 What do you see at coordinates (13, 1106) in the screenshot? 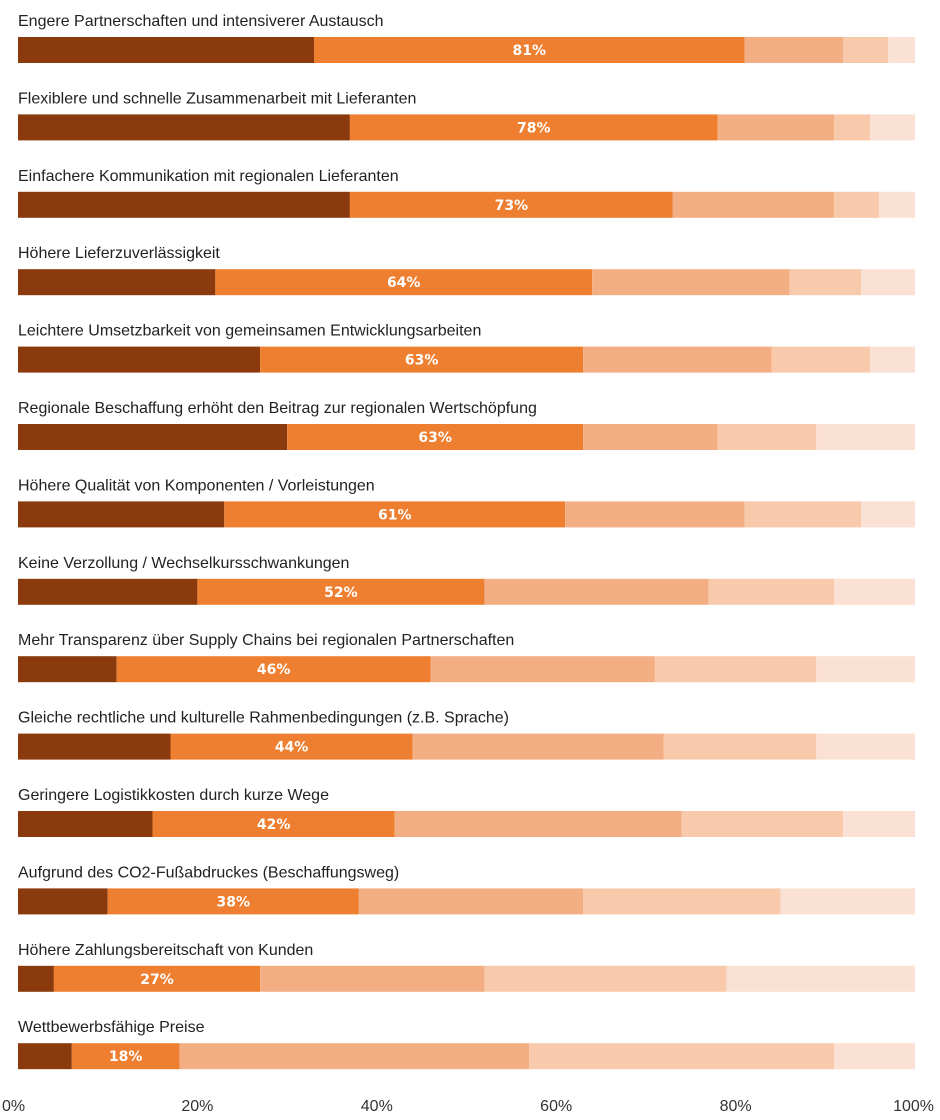
I see `x-tick-label: 0%` at bounding box center [13, 1106].